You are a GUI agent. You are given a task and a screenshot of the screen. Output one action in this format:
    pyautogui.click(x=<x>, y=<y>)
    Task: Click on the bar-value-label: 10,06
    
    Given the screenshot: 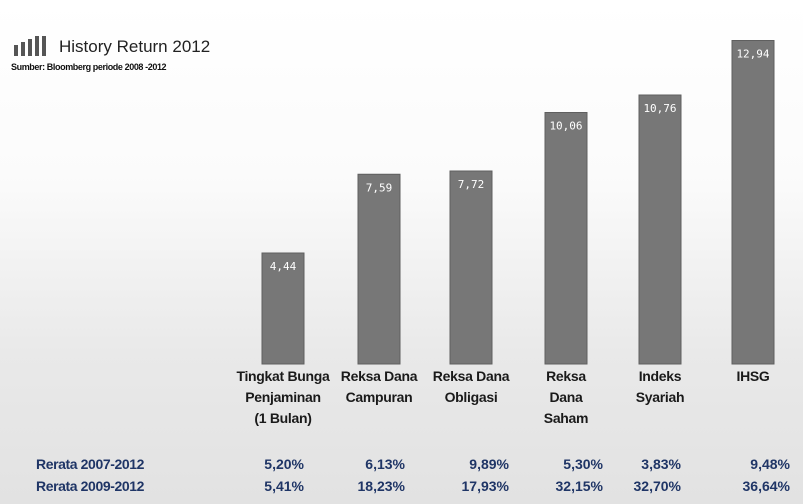 What is the action you would take?
    pyautogui.click(x=565, y=126)
    